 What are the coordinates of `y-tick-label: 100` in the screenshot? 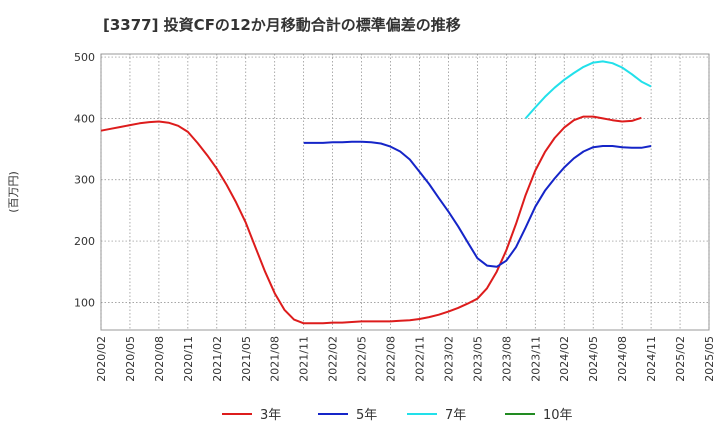 It's located at (84, 302).